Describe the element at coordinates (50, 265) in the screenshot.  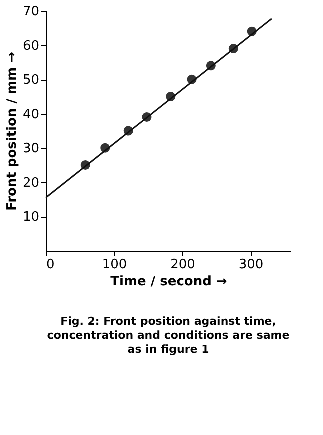
I see `x-tick-label: 0` at that location.